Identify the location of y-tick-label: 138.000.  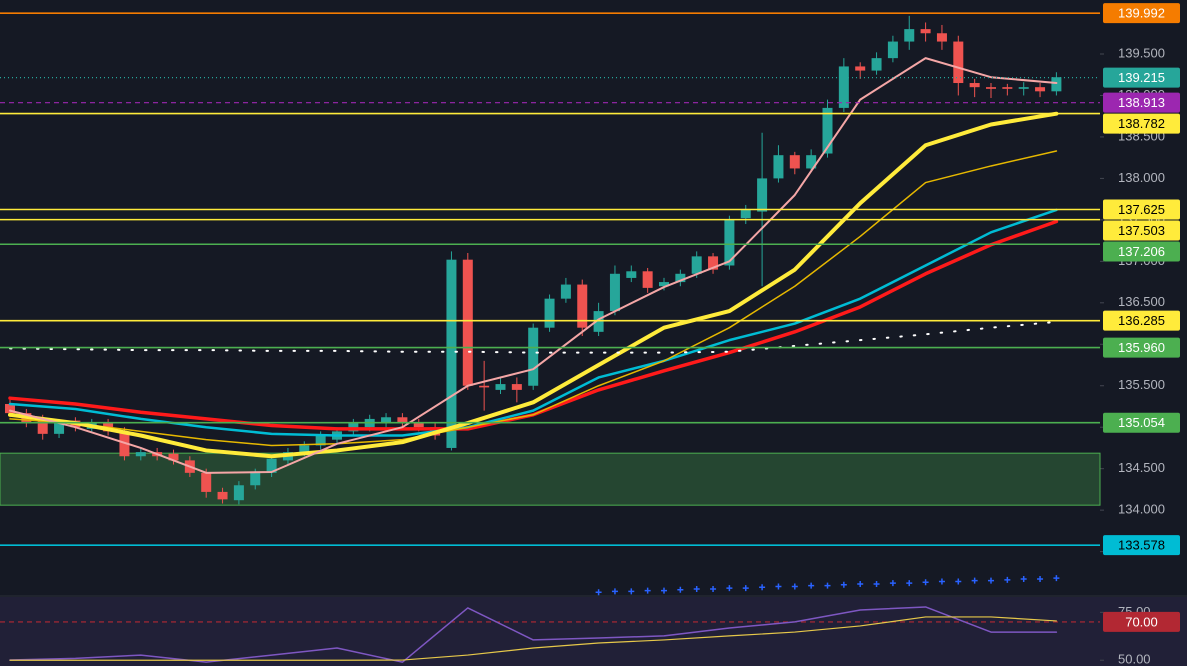
(1141, 177).